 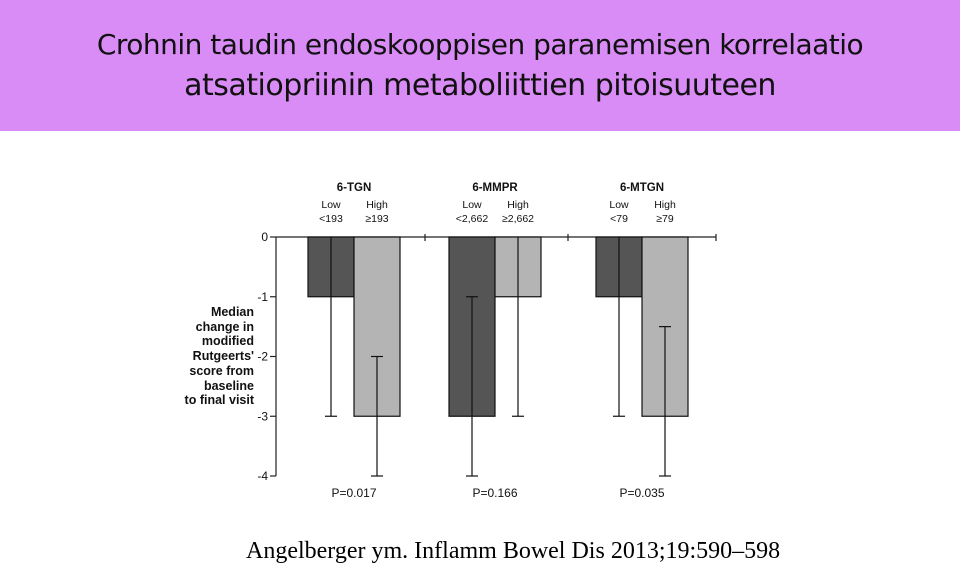 What do you see at coordinates (219, 400) in the screenshot?
I see `y-axis-label-line: to final visit` at bounding box center [219, 400].